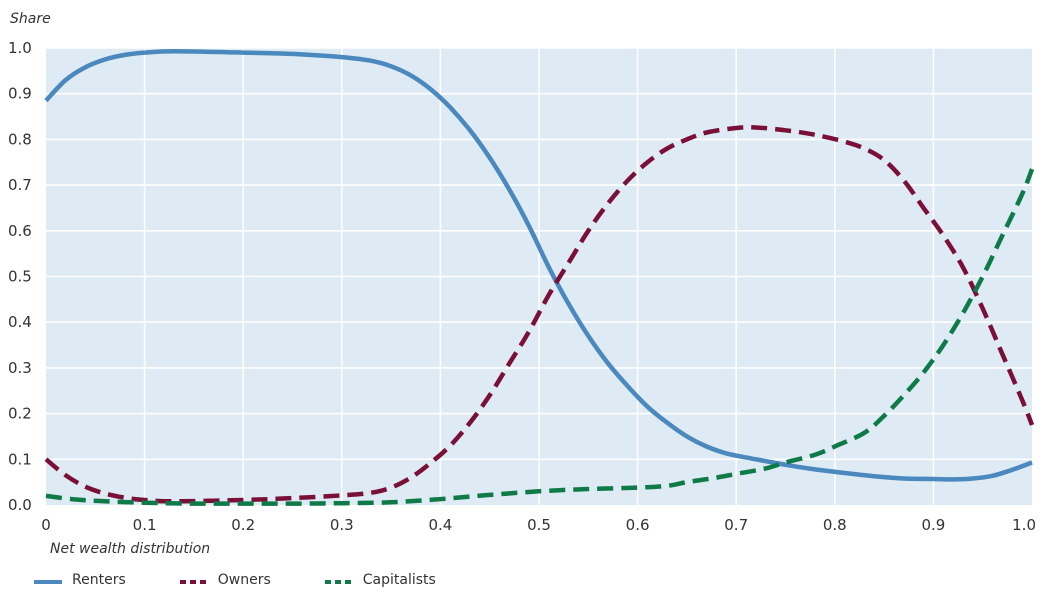 This screenshot has height=592, width=1040. What do you see at coordinates (20, 139) in the screenshot?
I see `y-tick-label: 0.8` at bounding box center [20, 139].